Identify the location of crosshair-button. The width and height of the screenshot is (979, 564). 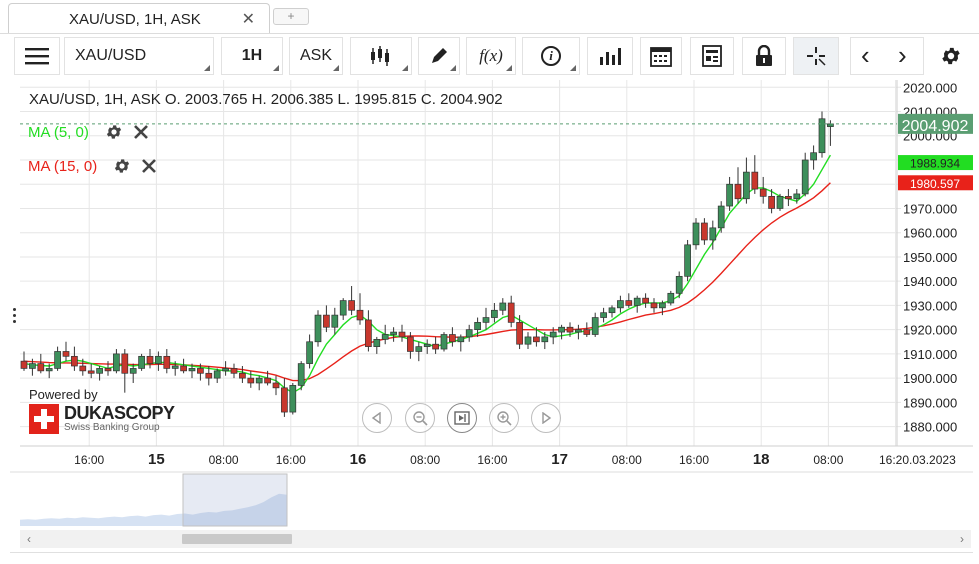
(816, 56).